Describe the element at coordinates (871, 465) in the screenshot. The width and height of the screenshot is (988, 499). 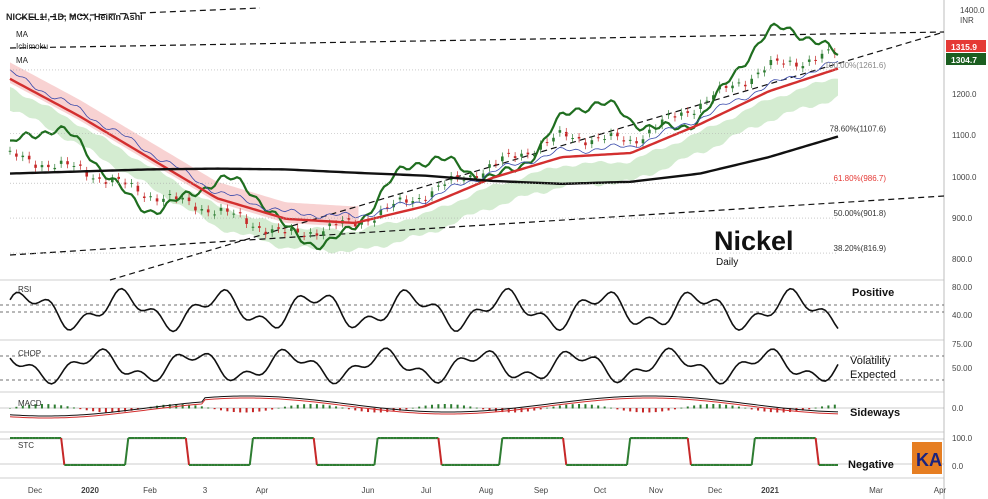
I see `stc-comment: Negative` at that location.